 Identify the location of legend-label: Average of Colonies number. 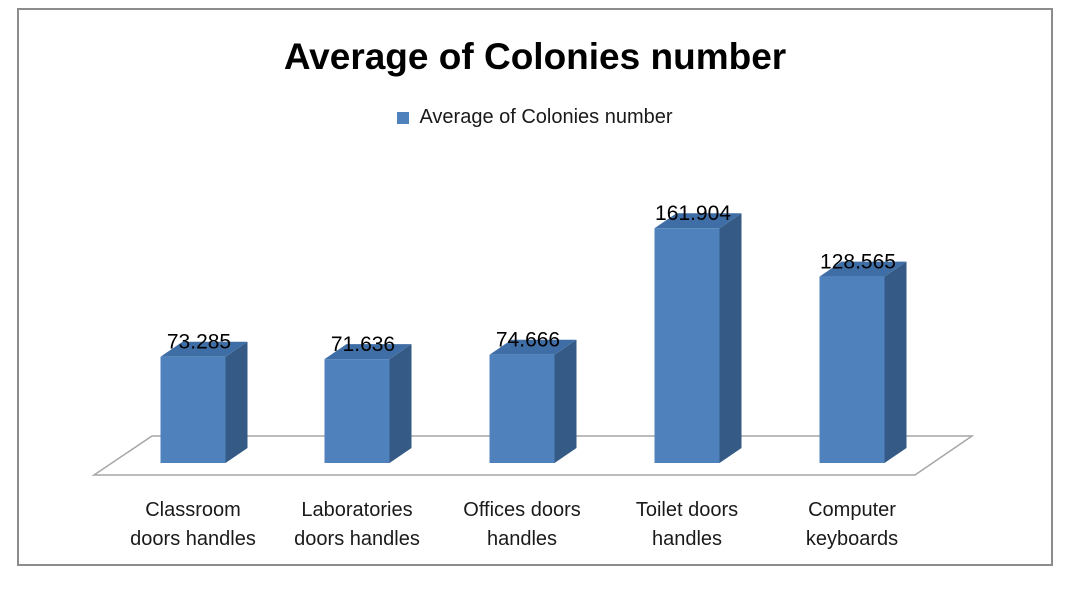
(546, 117).